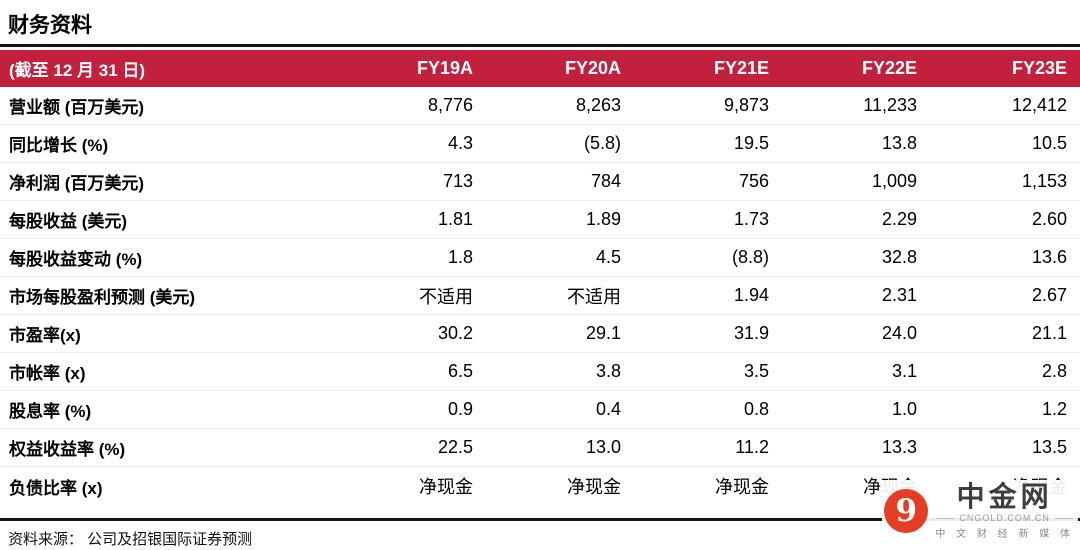 Image resolution: width=1080 pixels, height=550 pixels. I want to click on row-label: 每股收益变动 (%), so click(76, 259).